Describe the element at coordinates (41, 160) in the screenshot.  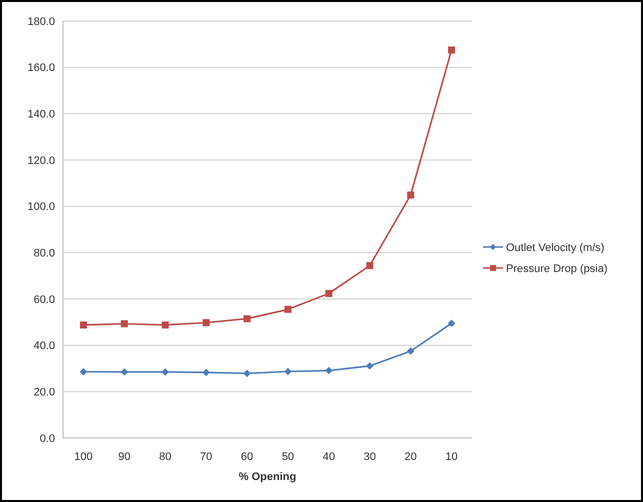
I see `y-tick-label: 120.0` at that location.